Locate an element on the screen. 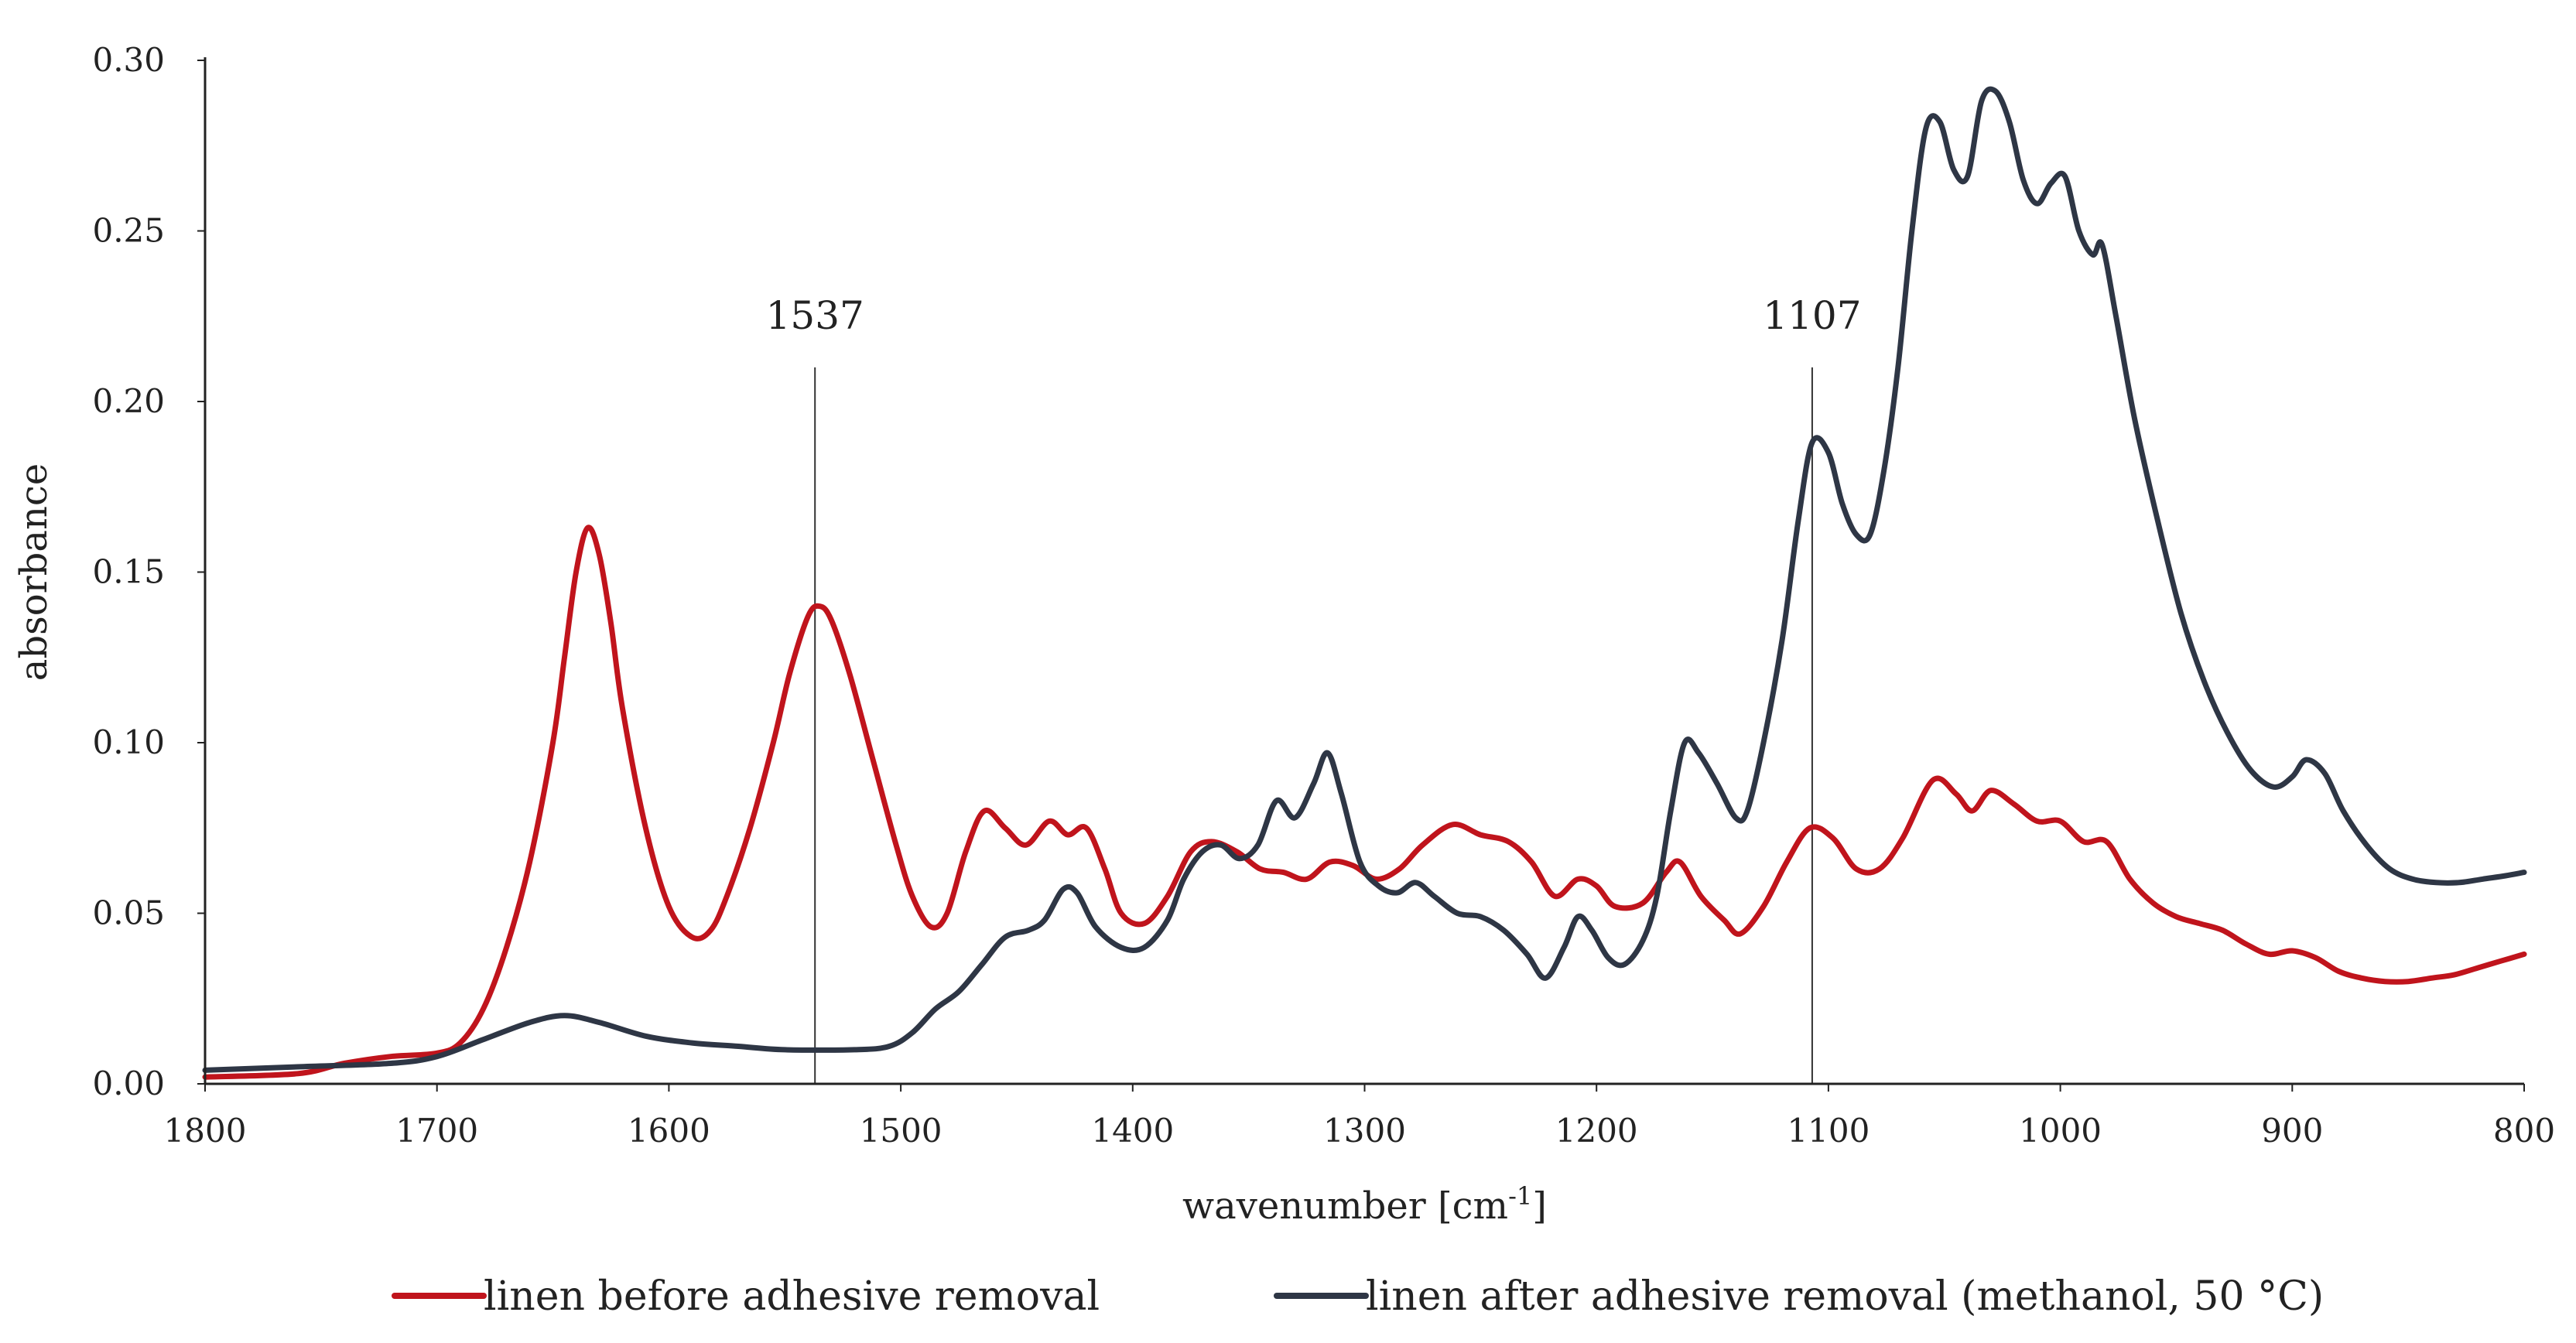 The width and height of the screenshot is (2576, 1343). y-axis-title: absorbance is located at coordinates (34, 572).